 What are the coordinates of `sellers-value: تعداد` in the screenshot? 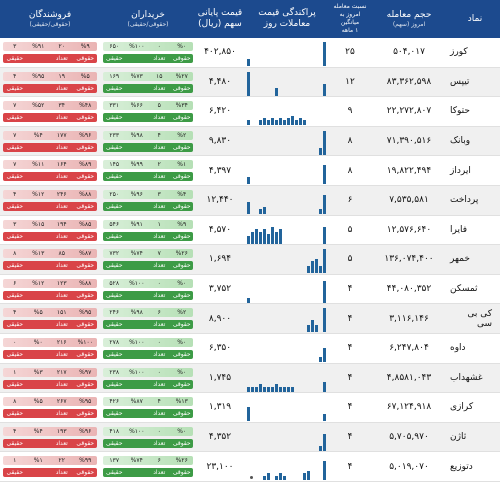 It's located at (61, 443).